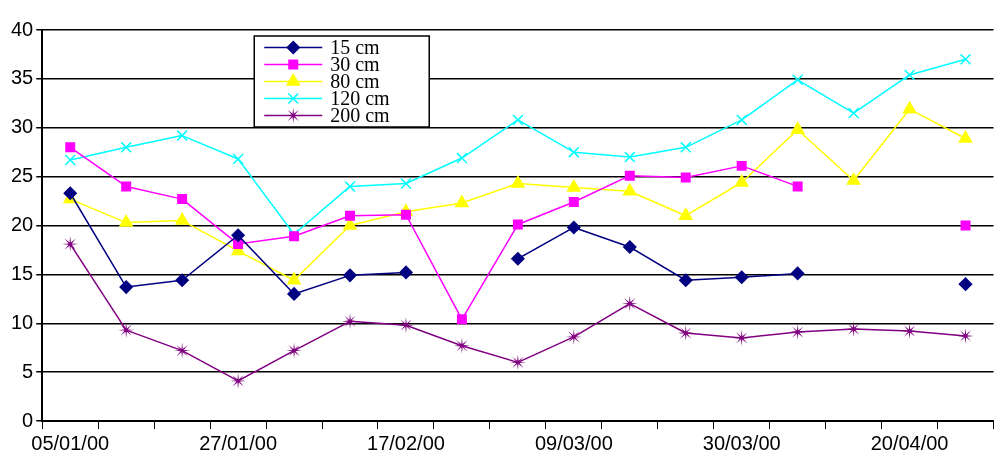 The height and width of the screenshot is (463, 1002). What do you see at coordinates (573, 442) in the screenshot?
I see `x-tick-label: 09/03/00` at bounding box center [573, 442].